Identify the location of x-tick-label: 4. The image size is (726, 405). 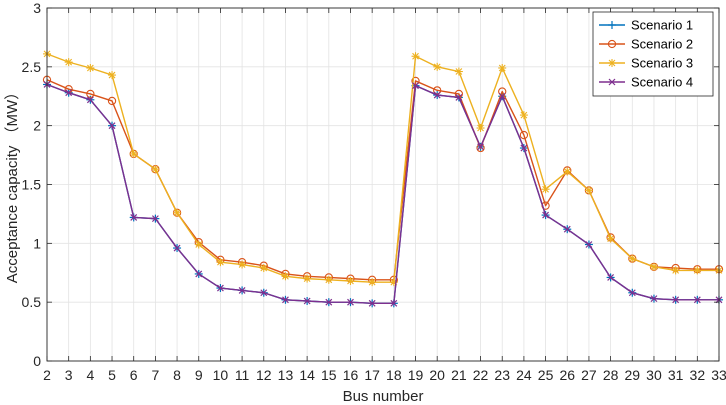
(90, 375).